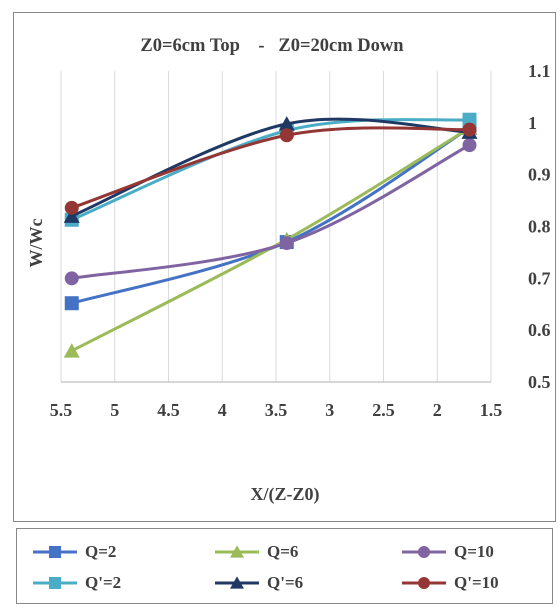 This screenshot has height=607, width=560. Describe the element at coordinates (474, 551) in the screenshot. I see `legend-label-q-10: Q=10` at that location.